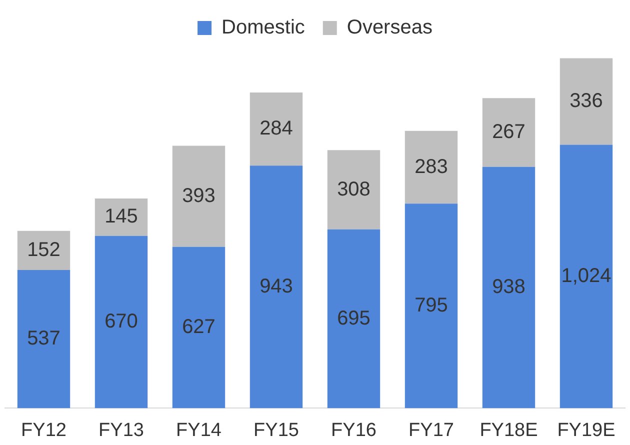 This screenshot has width=630, height=445. I want to click on data-label: 145, so click(121, 217).